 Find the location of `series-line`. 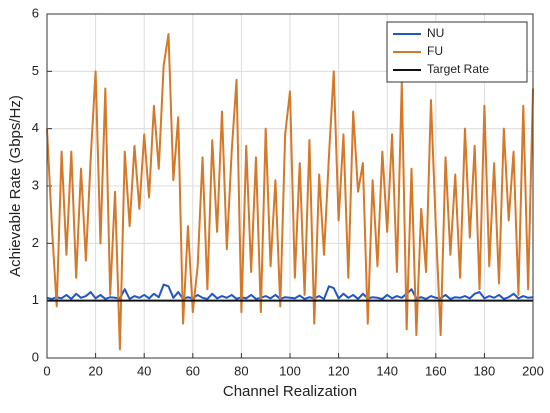

series-line is located at coordinates (290, 291).